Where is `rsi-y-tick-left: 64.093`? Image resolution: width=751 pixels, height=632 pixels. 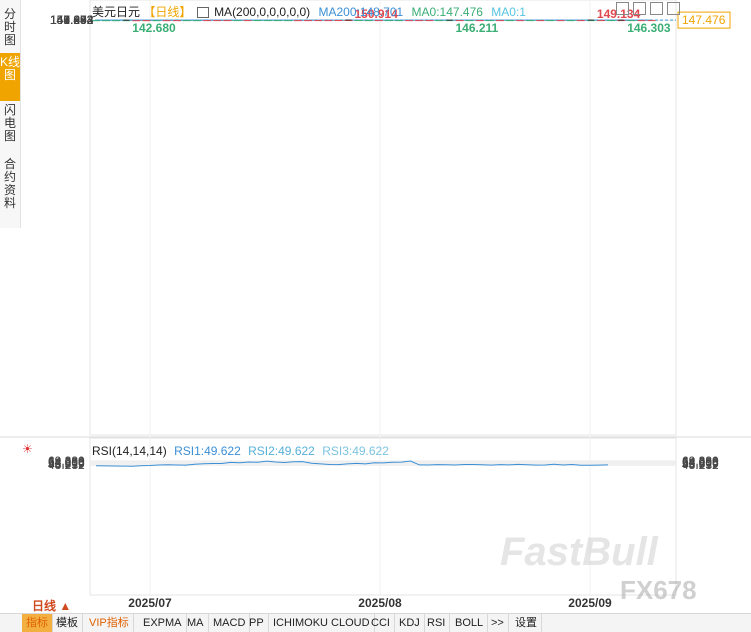 rsi-y-tick-left: 64.093 is located at coordinates (66, 462).